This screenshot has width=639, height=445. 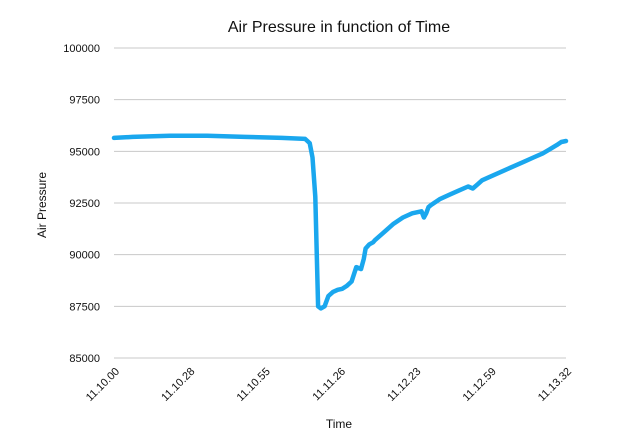 What do you see at coordinates (254, 385) in the screenshot?
I see `x-tick-label: 11.10.55` at bounding box center [254, 385].